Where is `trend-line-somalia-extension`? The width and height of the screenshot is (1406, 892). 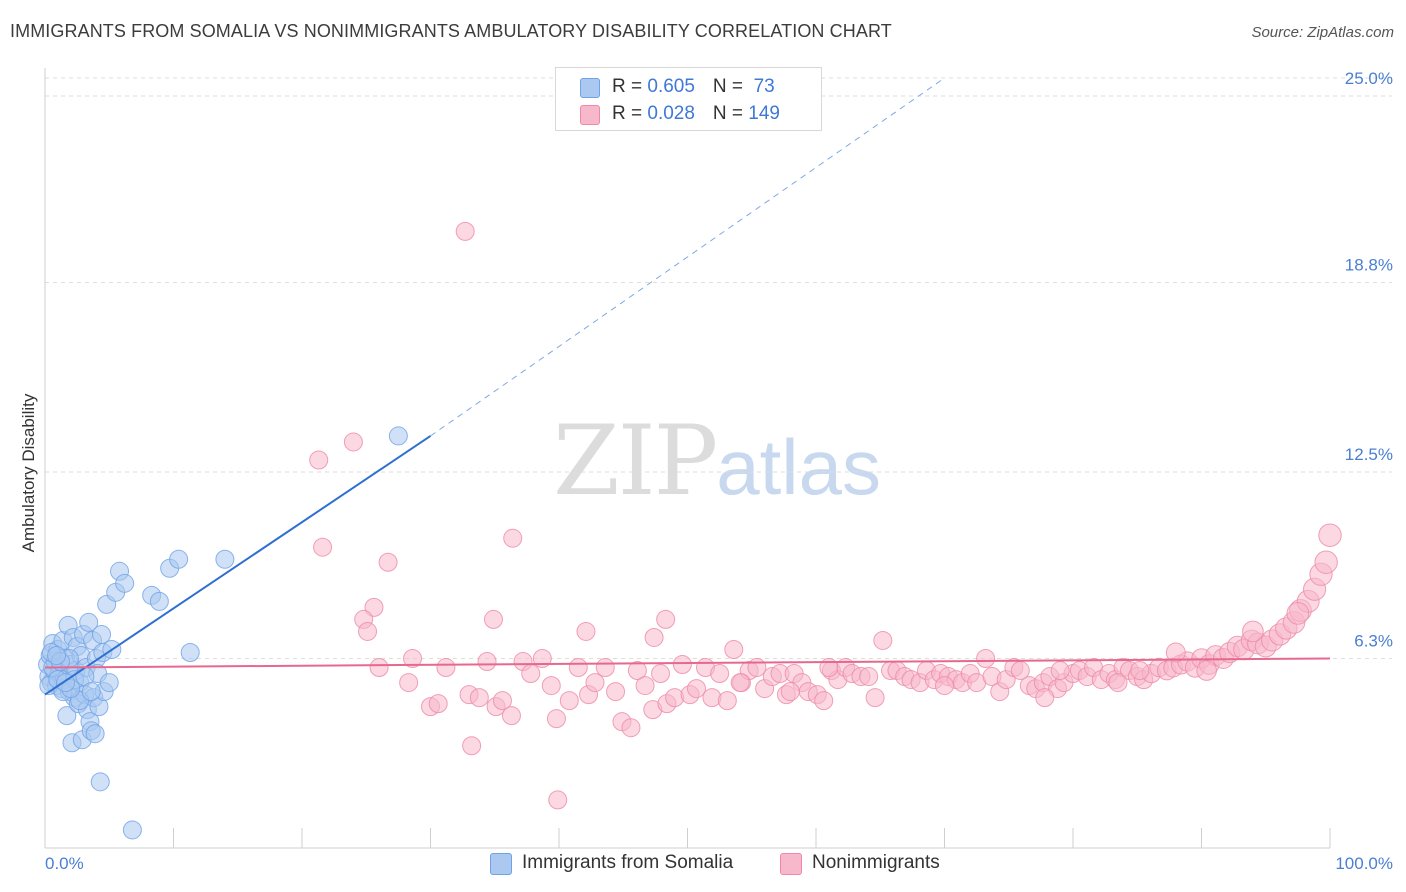 trend-line-somalia-extension is located at coordinates (687, 257).